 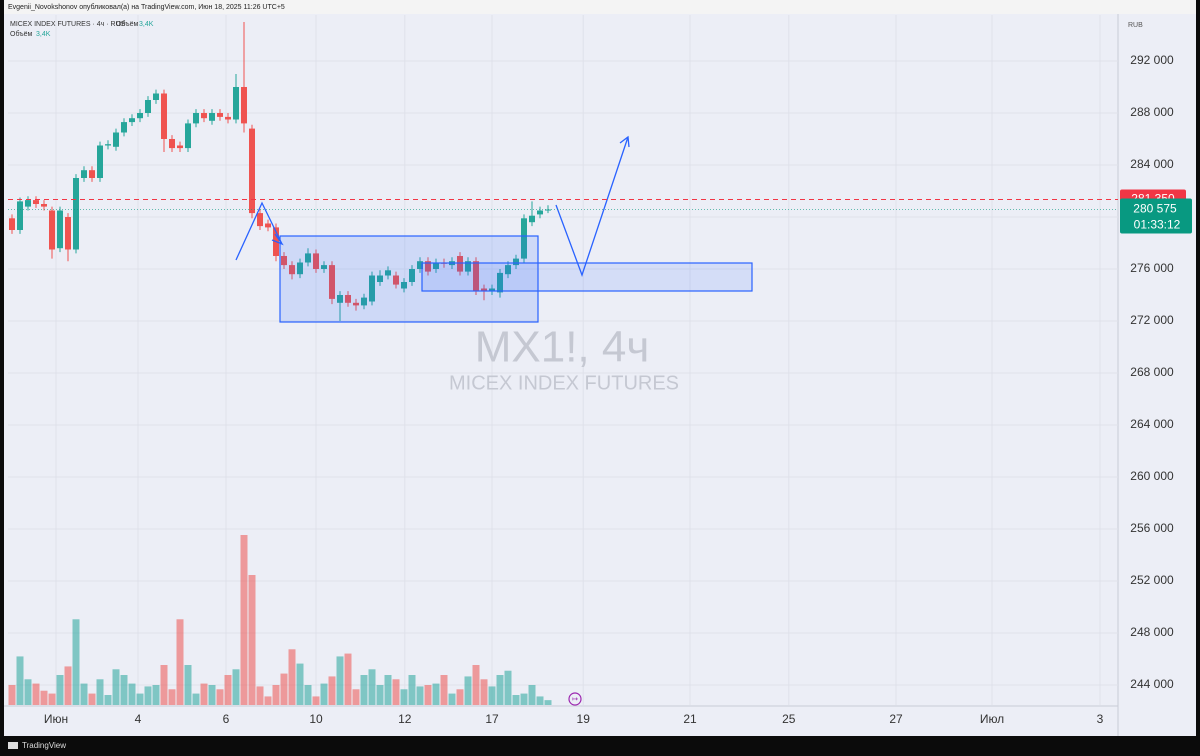 I want to click on x-tick-label: 27, so click(x=896, y=719).